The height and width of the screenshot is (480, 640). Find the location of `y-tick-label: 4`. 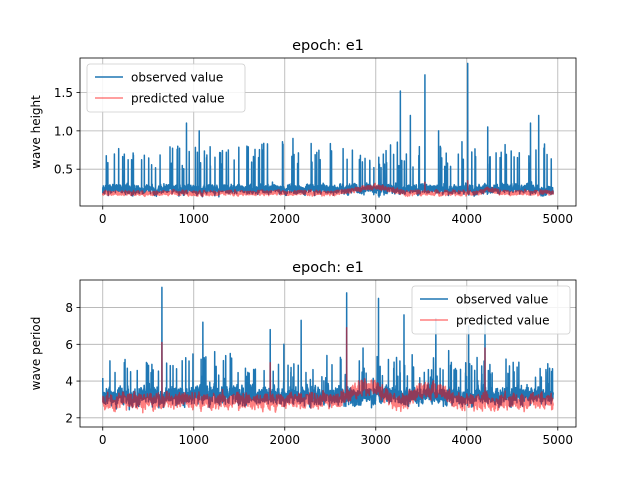

y-tick-label: 4 is located at coordinates (69, 382).